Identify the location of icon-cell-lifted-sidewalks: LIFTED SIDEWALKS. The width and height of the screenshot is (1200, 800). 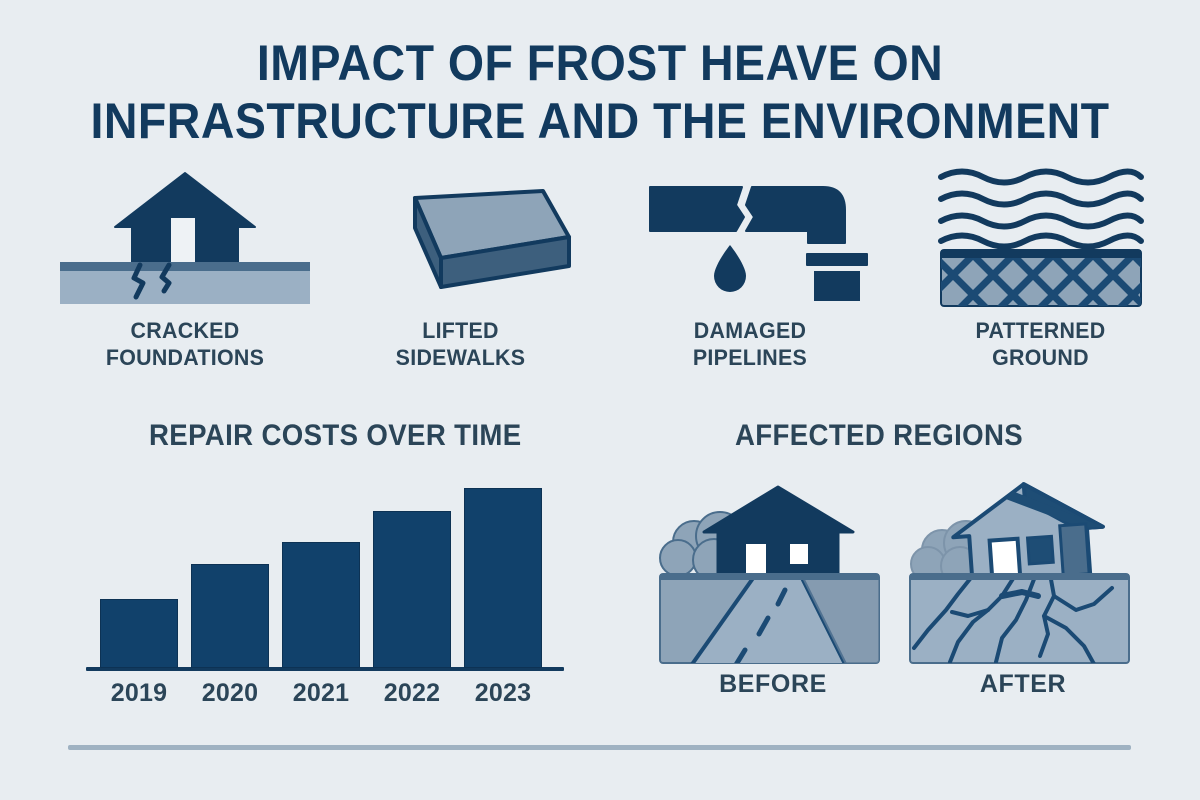
(460, 277).